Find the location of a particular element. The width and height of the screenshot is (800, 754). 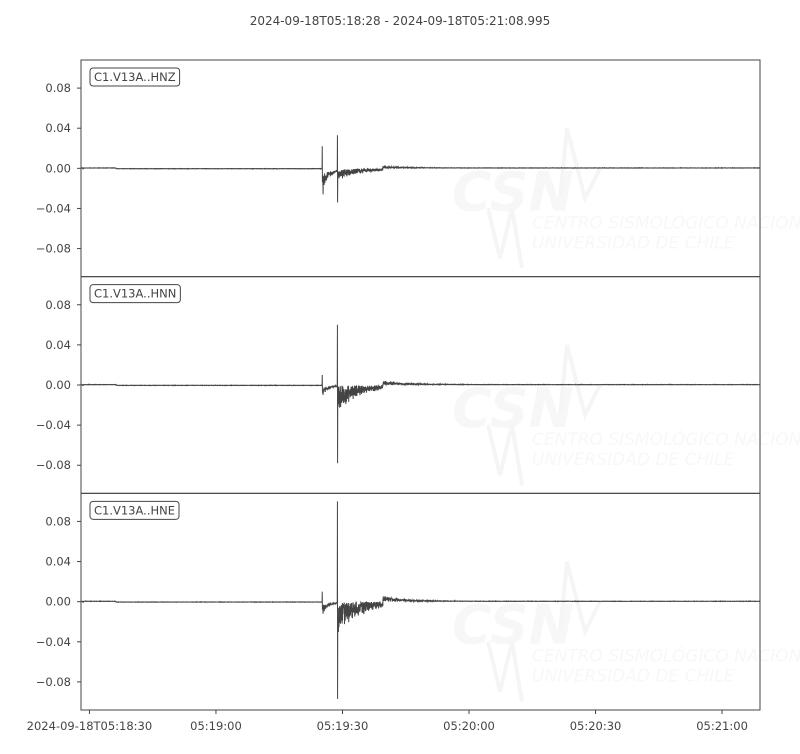

trace-label-text: C1.V13A..HNE is located at coordinates (134, 510).